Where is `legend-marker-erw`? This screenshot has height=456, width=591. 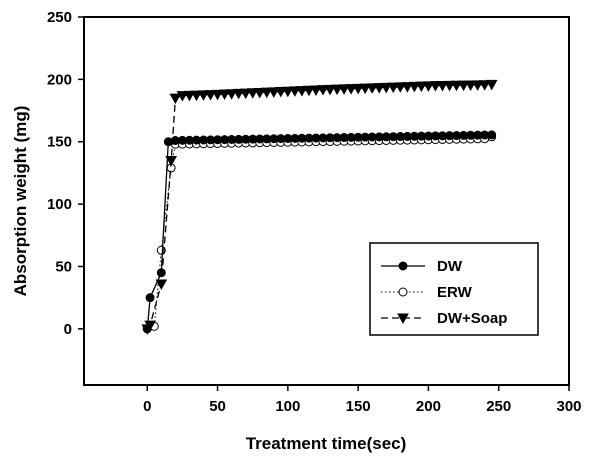 legend-marker-erw is located at coordinates (403, 292).